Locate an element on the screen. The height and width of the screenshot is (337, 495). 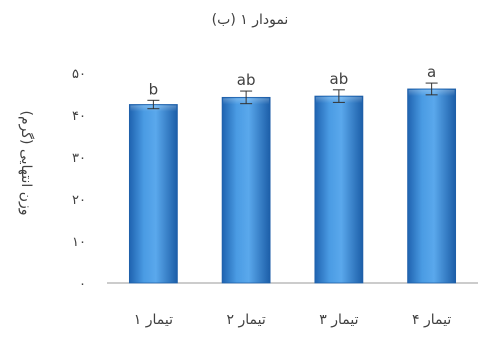
x-axis-ticks: تیمار ۱ تیمار ۲ تیمار ۳ تیمار ۴ is located at coordinates (293, 320).